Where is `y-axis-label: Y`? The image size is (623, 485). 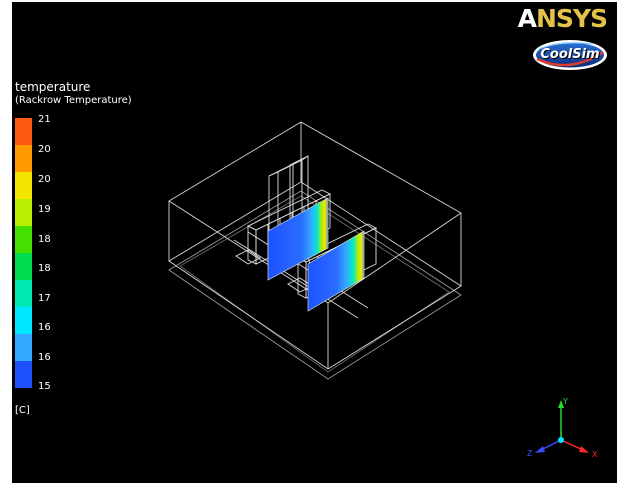
y-axis-label: Y is located at coordinates (565, 401).